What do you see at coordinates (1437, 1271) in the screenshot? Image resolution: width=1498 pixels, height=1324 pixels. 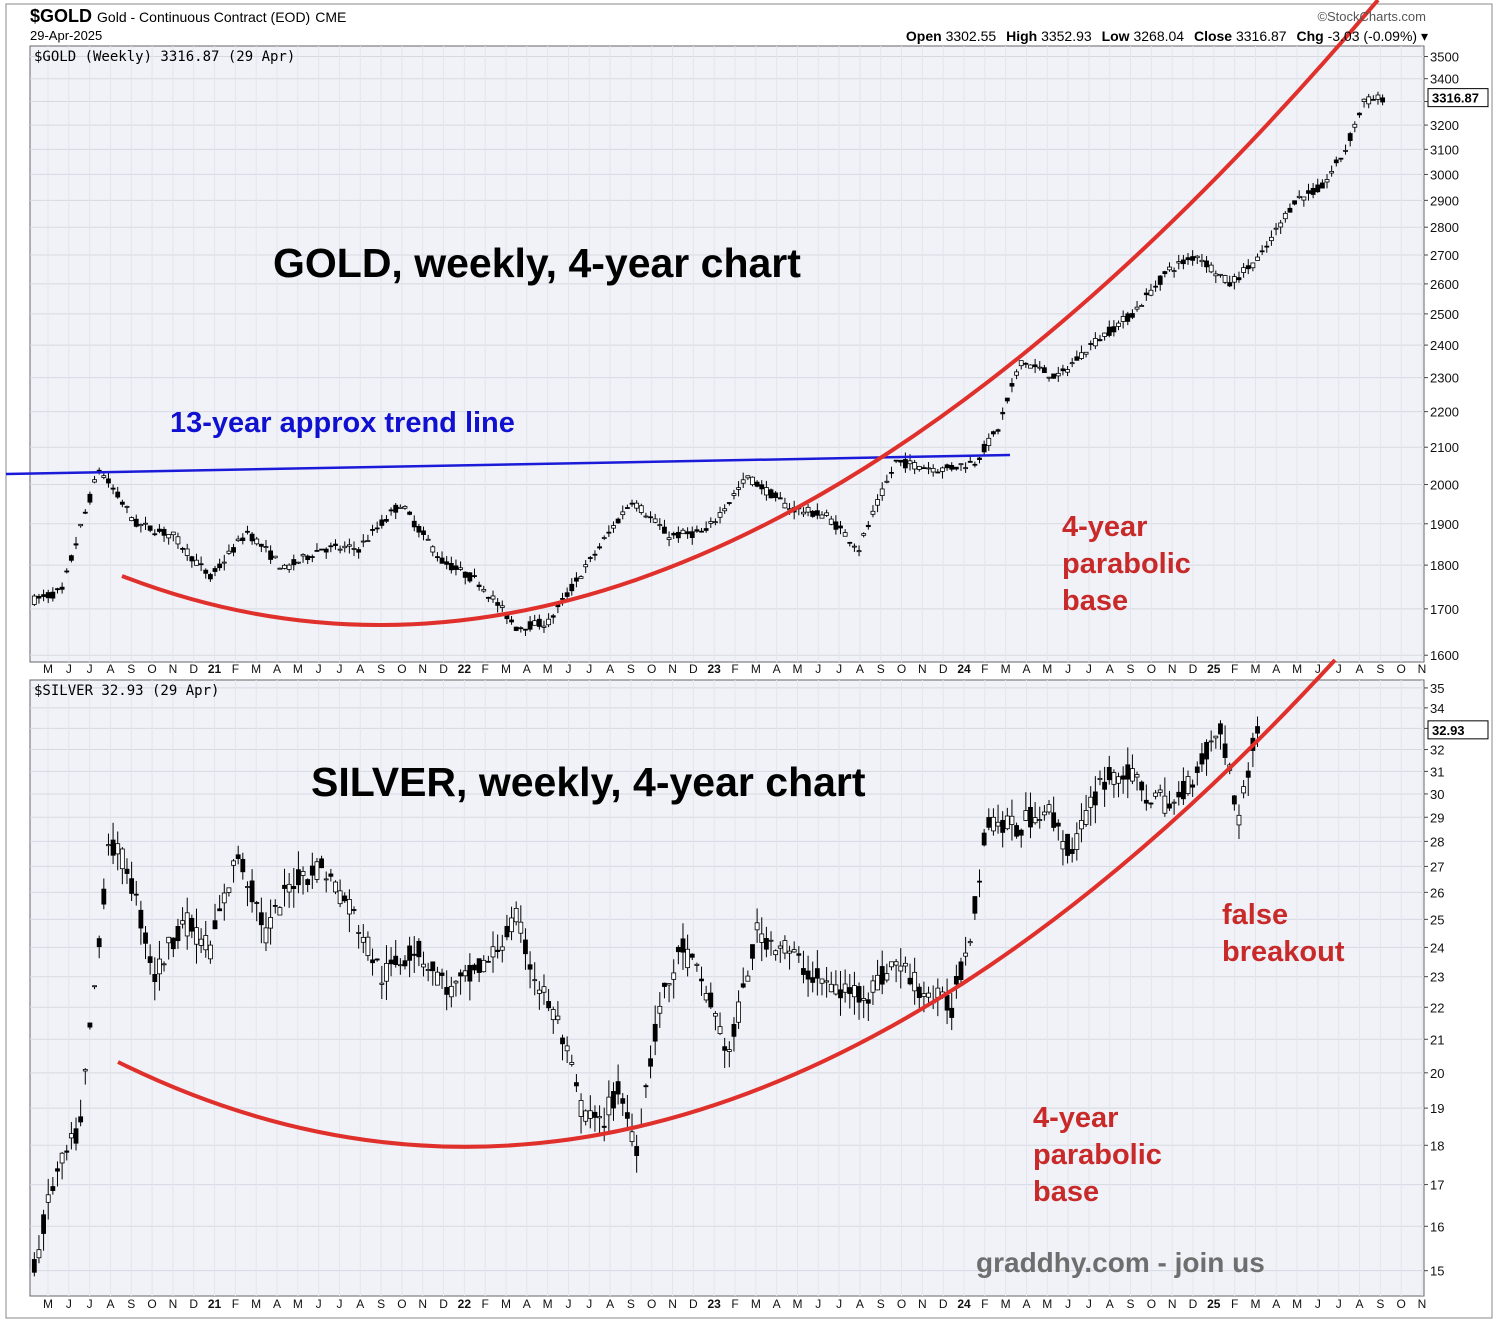 I see `silver-y-tick-label: 15` at bounding box center [1437, 1271].